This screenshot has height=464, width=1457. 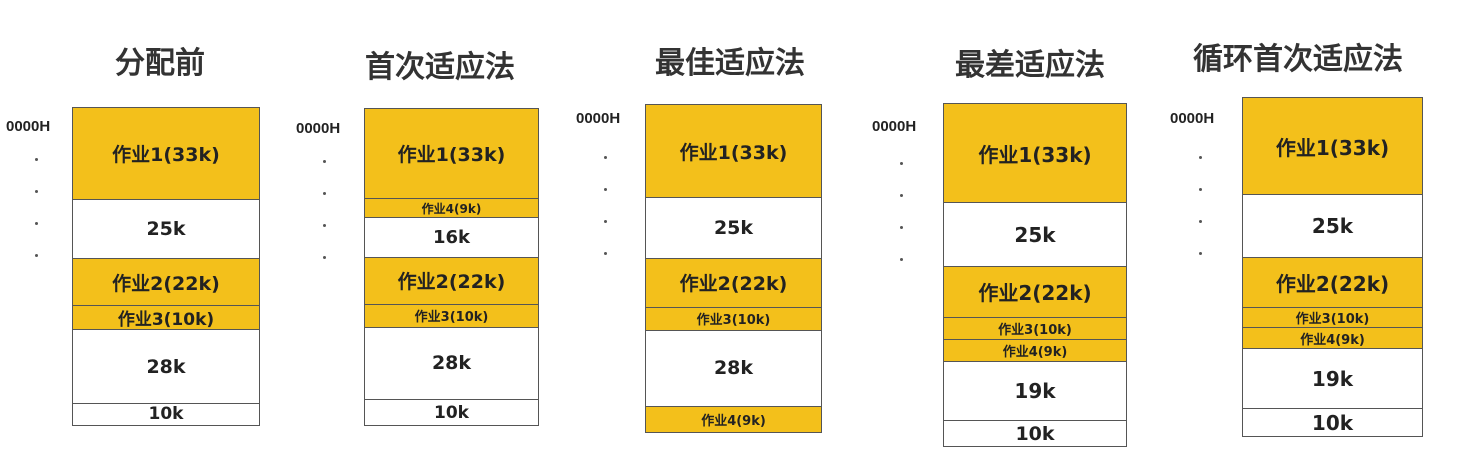 What do you see at coordinates (160, 63) in the screenshot?
I see `column-title-before: 分配前` at bounding box center [160, 63].